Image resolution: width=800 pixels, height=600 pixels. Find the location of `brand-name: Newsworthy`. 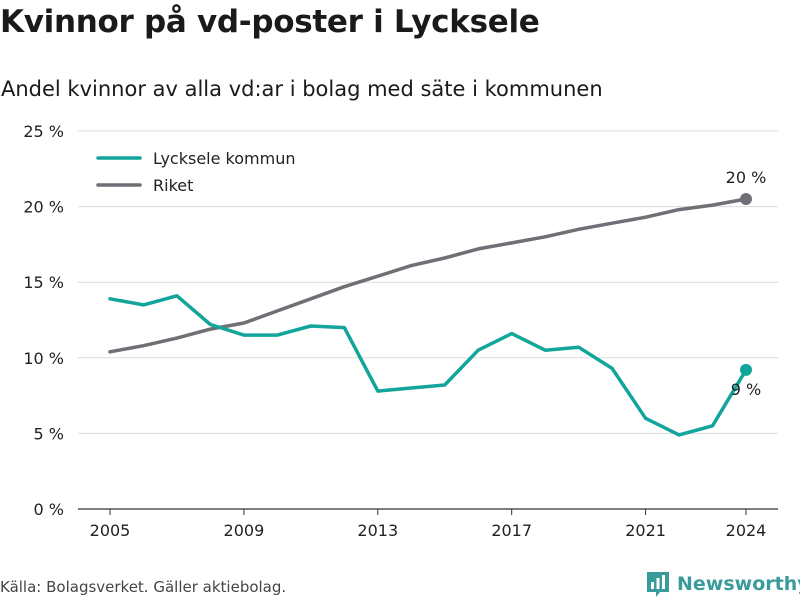

brand-name: Newsworthy is located at coordinates (738, 584).